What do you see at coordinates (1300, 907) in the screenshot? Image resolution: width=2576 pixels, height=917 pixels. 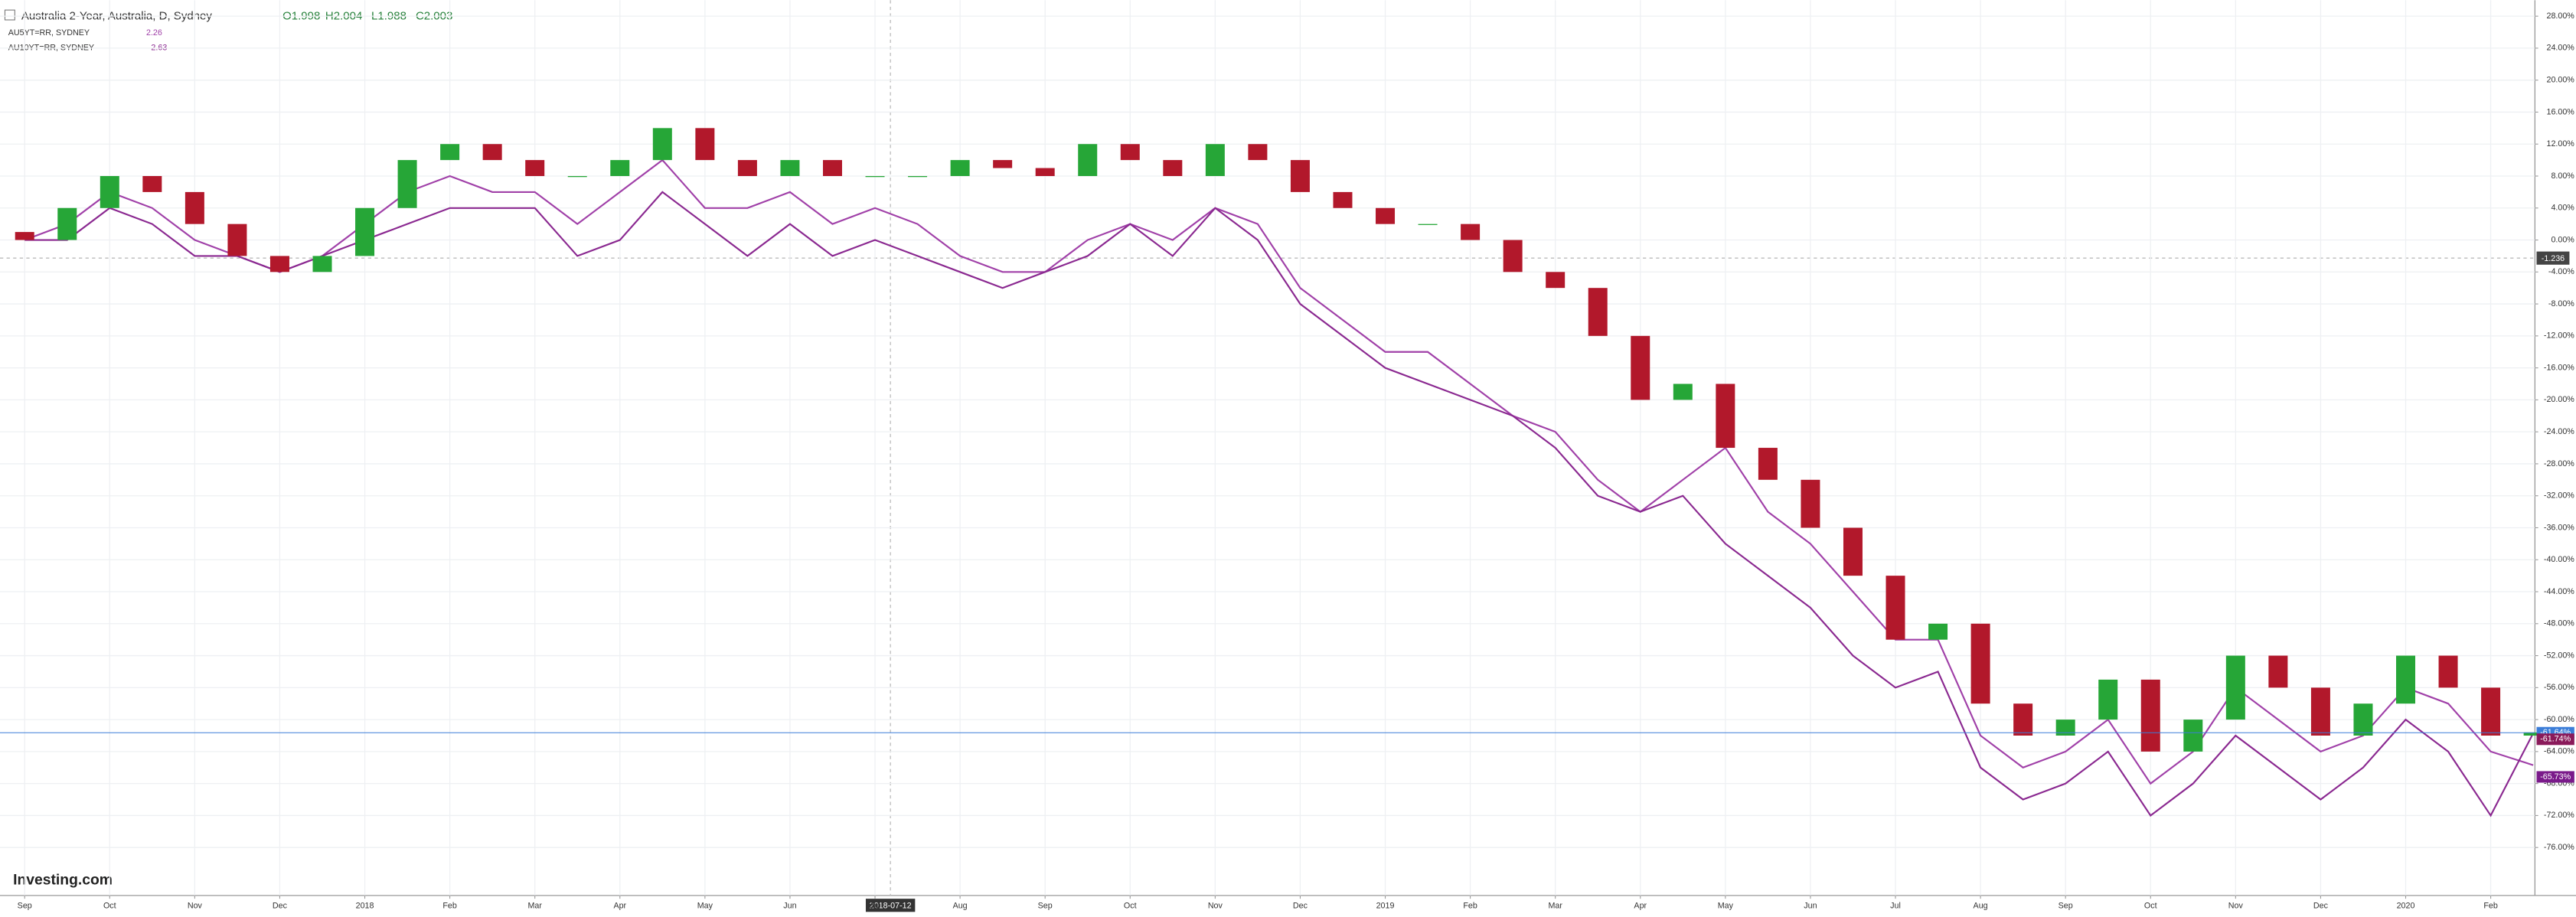 I see `x-tick-label: Dec` at bounding box center [1300, 907].